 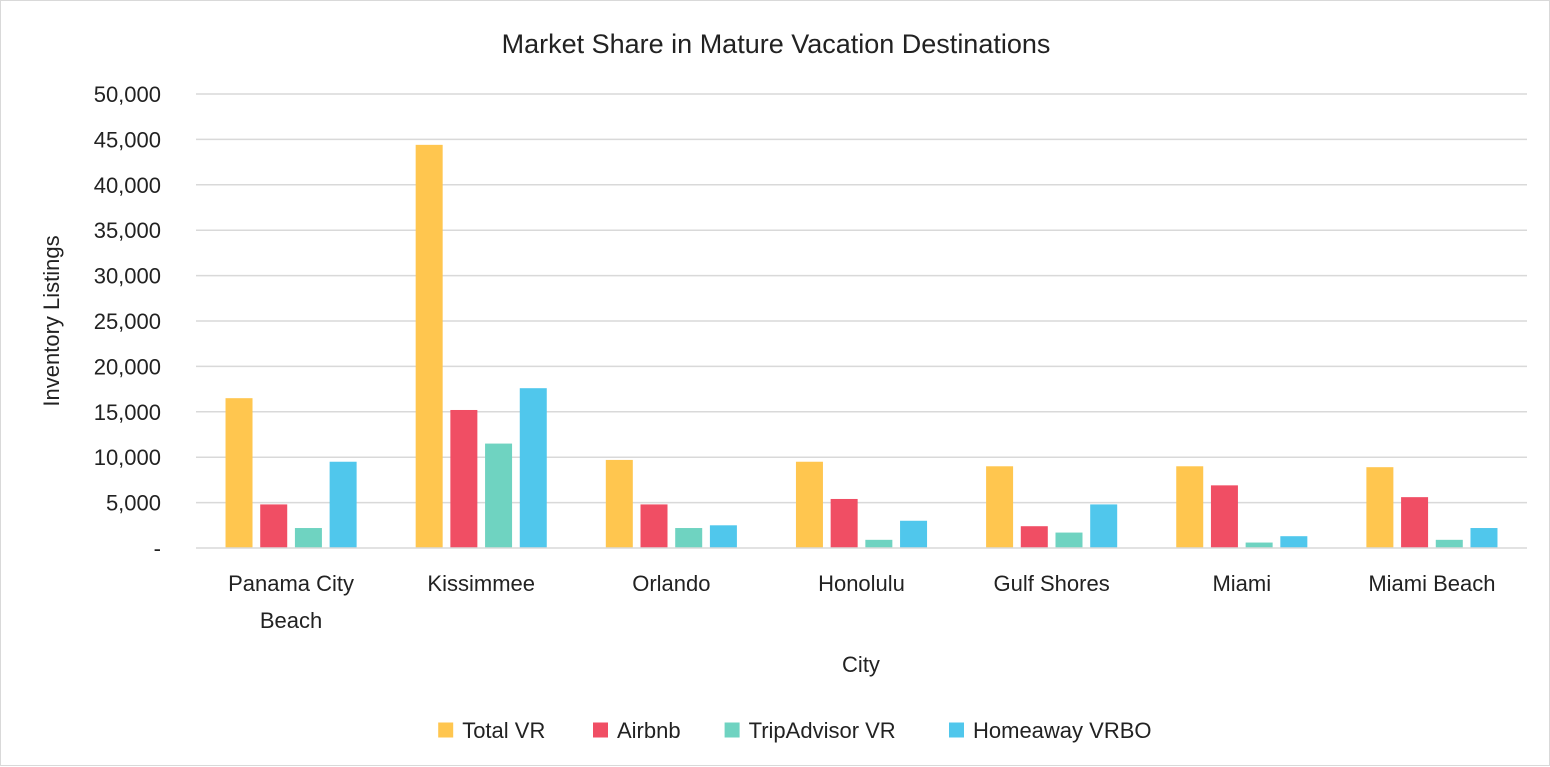 I want to click on x-tick-label: Panama City Beach, so click(x=291, y=602).